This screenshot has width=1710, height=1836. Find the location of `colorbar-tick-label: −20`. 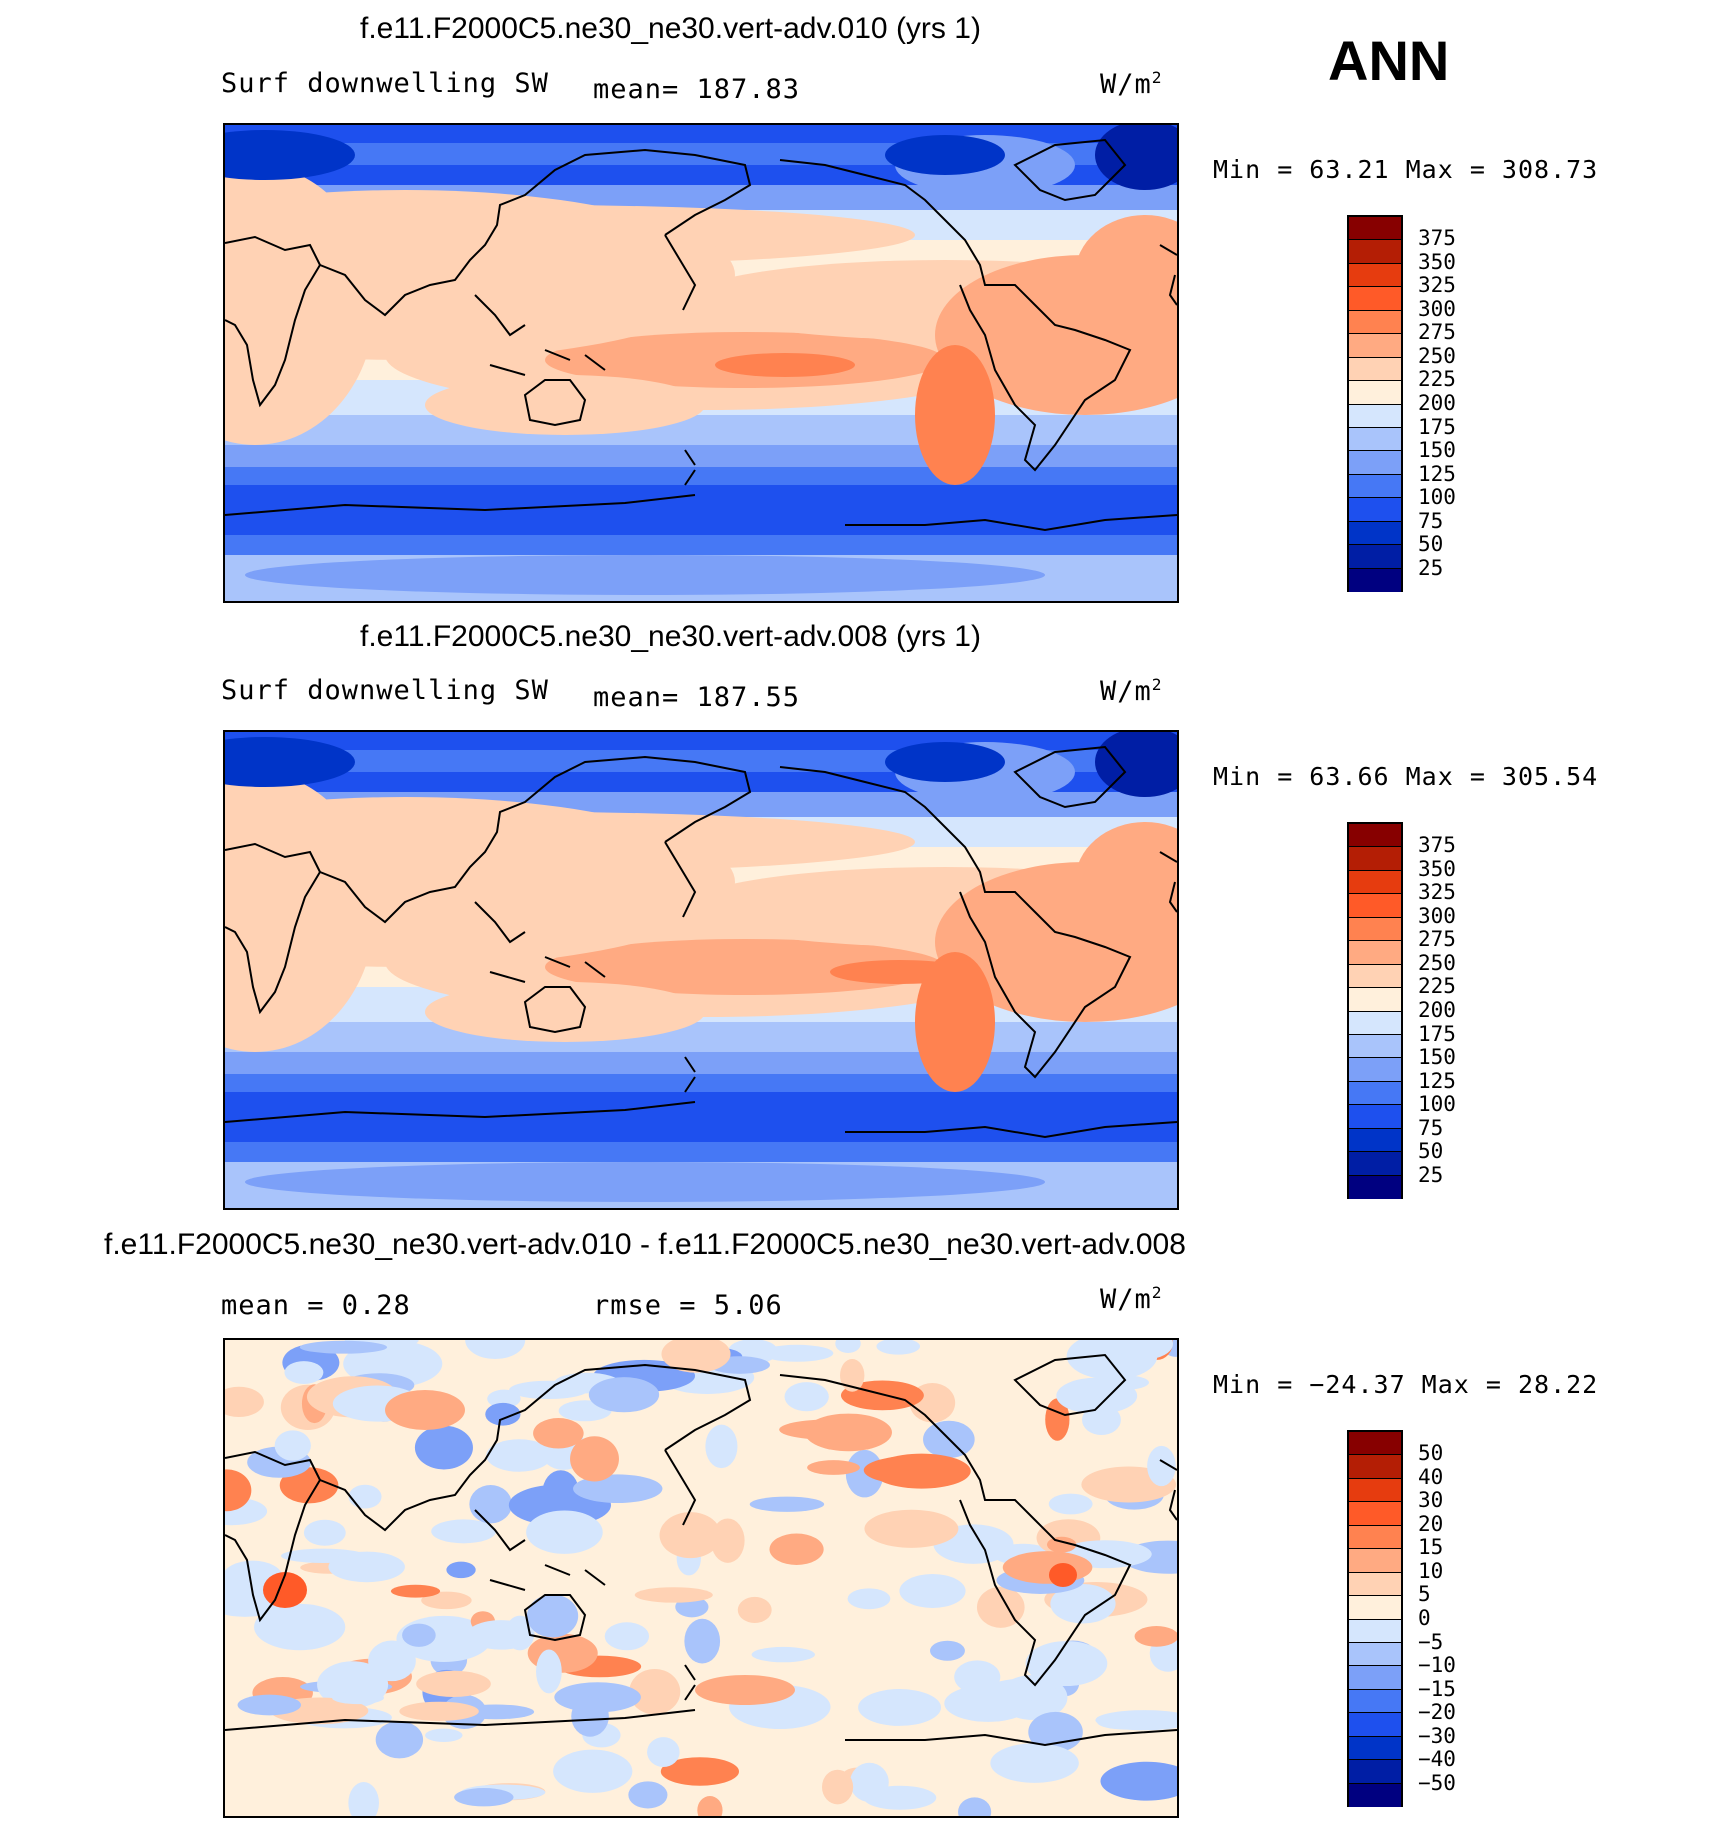

colorbar-tick-label: −20 is located at coordinates (1437, 1712).